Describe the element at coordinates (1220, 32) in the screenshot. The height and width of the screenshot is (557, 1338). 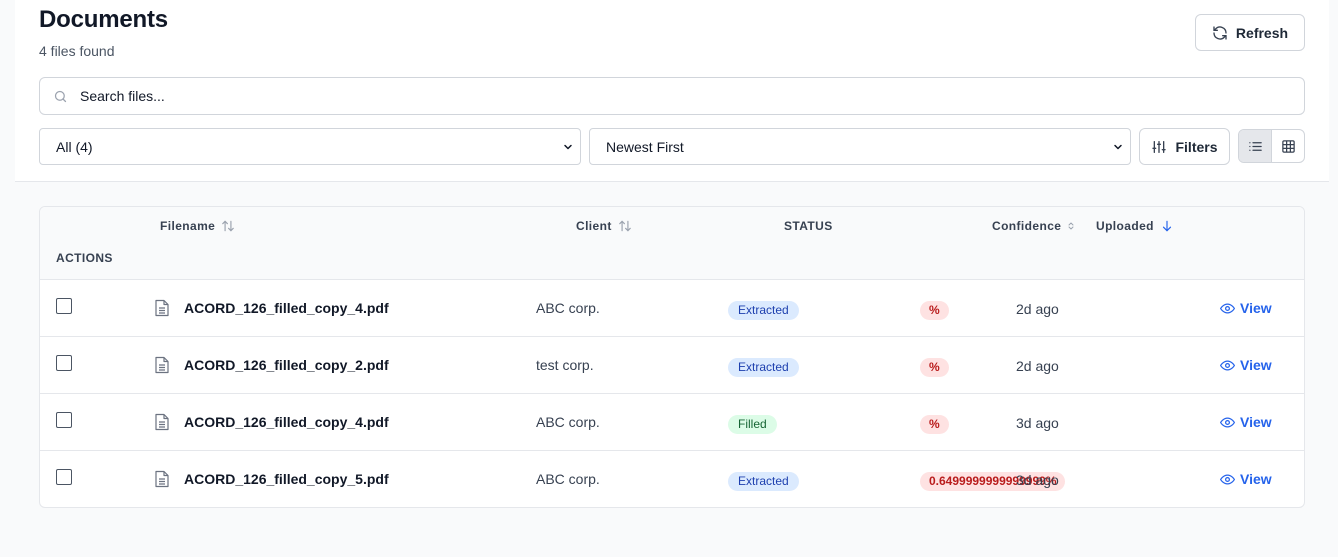
I see `refresh-icon` at that location.